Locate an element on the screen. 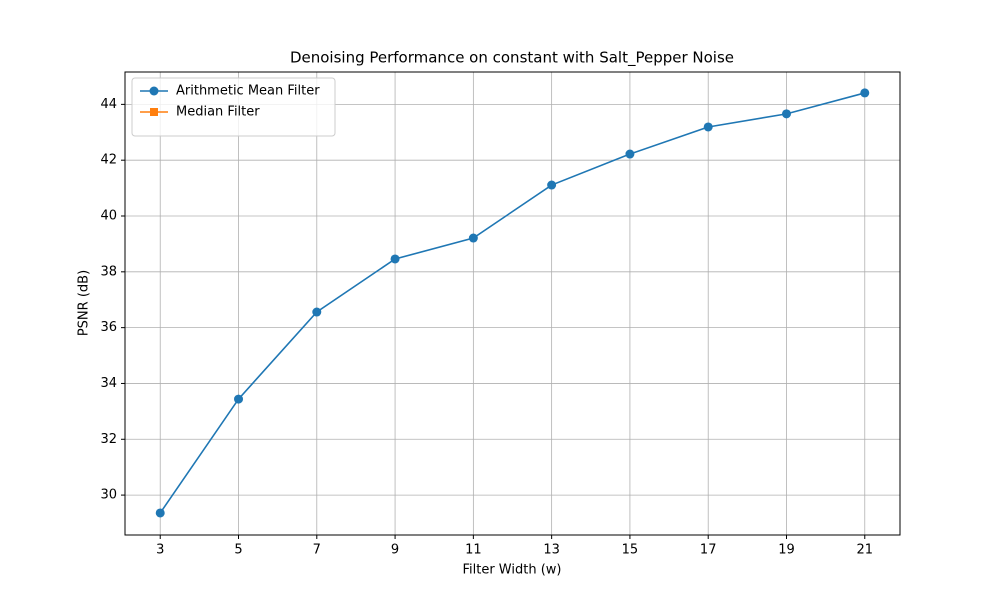 The image size is (1000, 600). y-tick-label: 30 is located at coordinates (108, 495).